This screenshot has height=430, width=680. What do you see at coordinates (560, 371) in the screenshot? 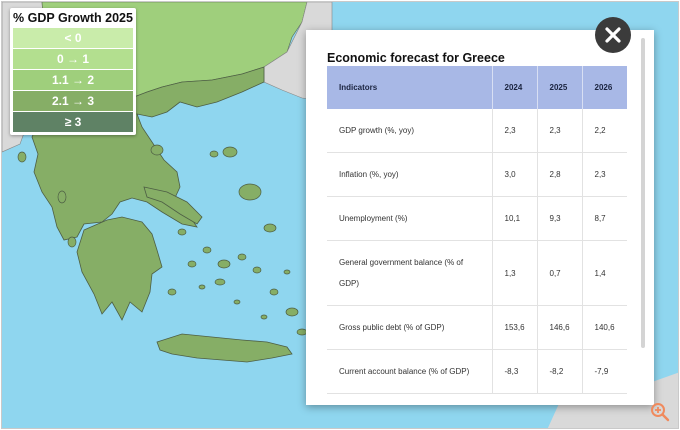
I see `table-cell: -8,2` at bounding box center [560, 371].